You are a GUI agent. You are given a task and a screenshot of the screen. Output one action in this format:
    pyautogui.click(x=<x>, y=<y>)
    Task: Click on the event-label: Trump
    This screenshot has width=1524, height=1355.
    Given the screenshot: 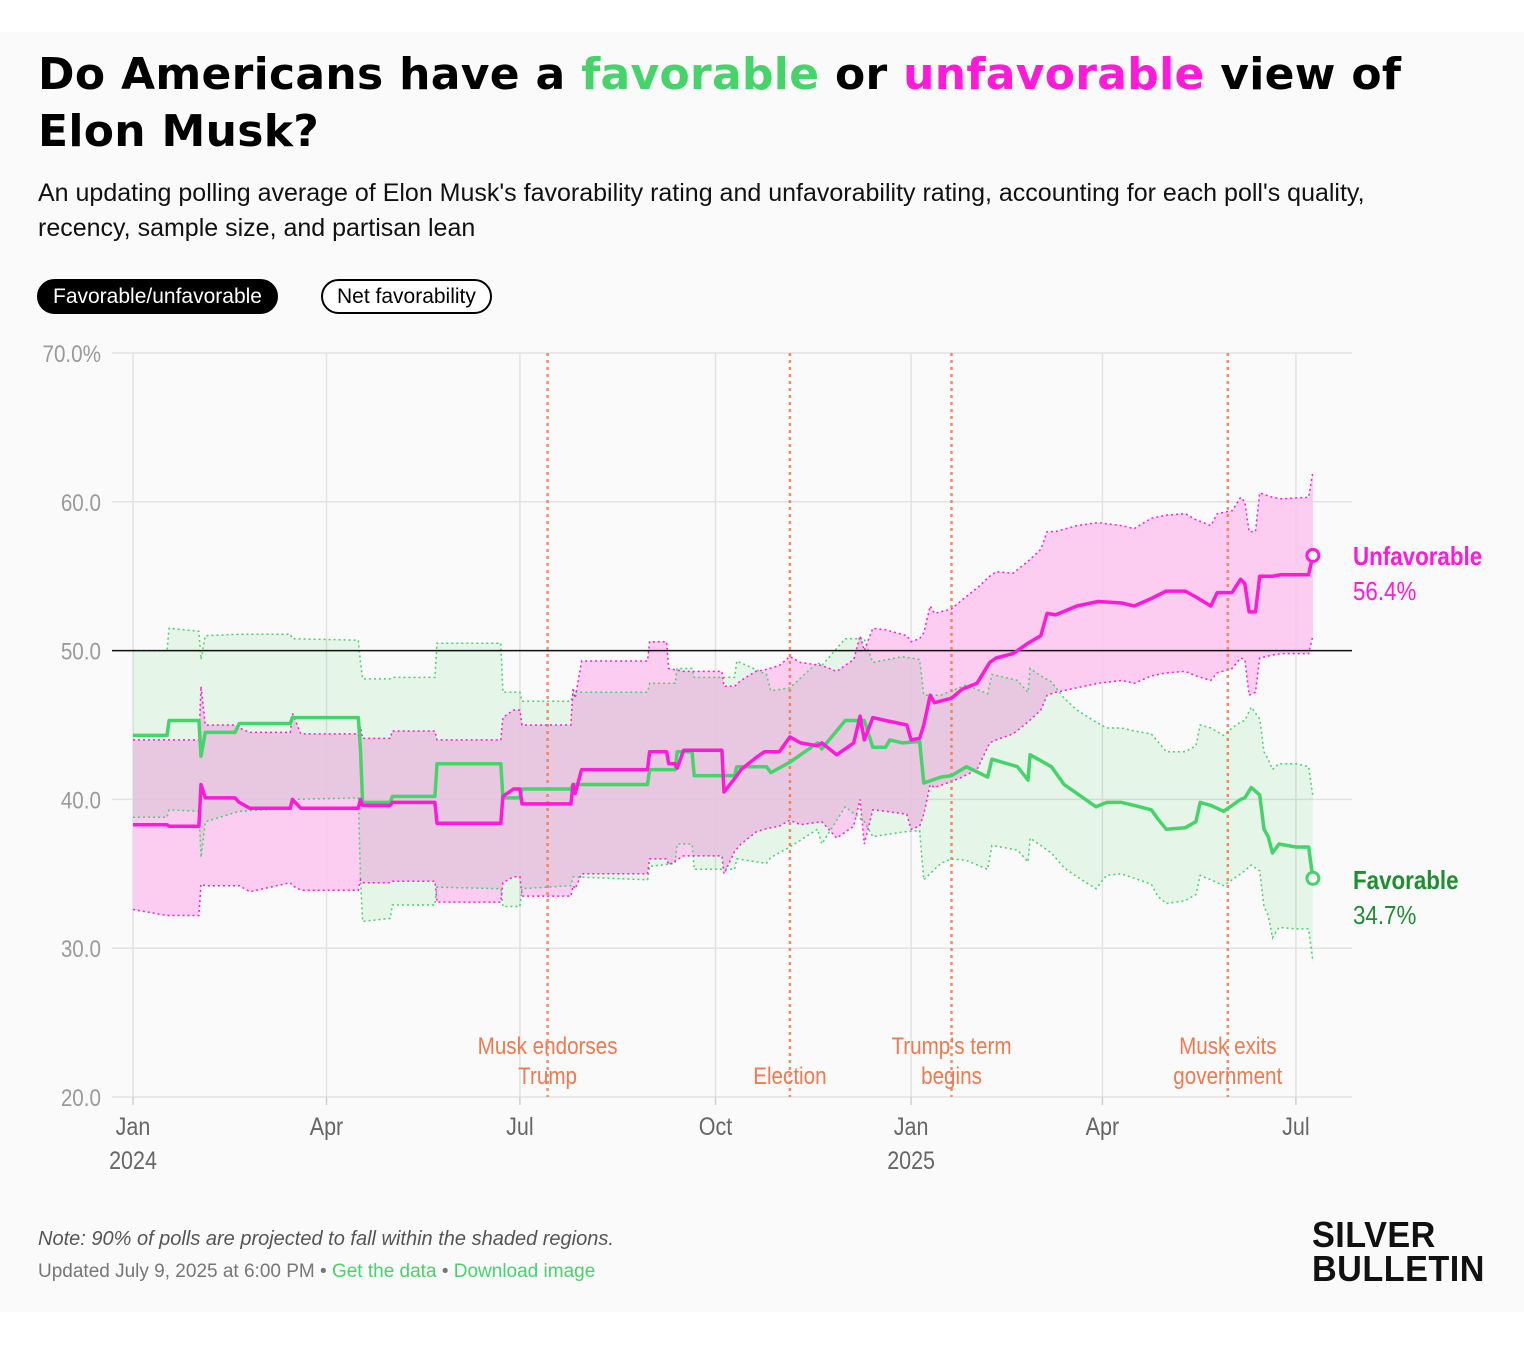 What is the action you would take?
    pyautogui.click(x=547, y=1076)
    